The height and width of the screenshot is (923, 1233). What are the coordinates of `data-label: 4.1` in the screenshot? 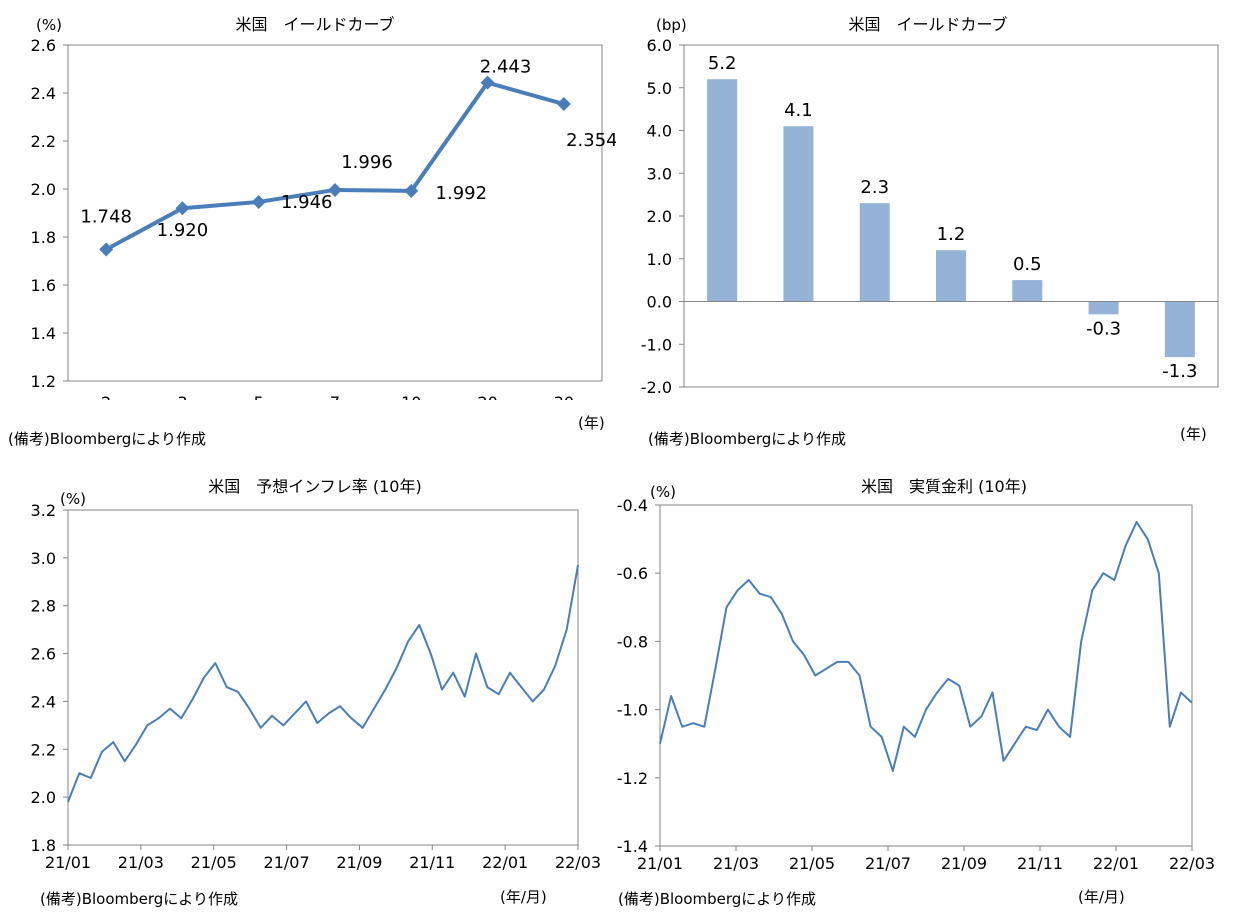 It's located at (798, 110).